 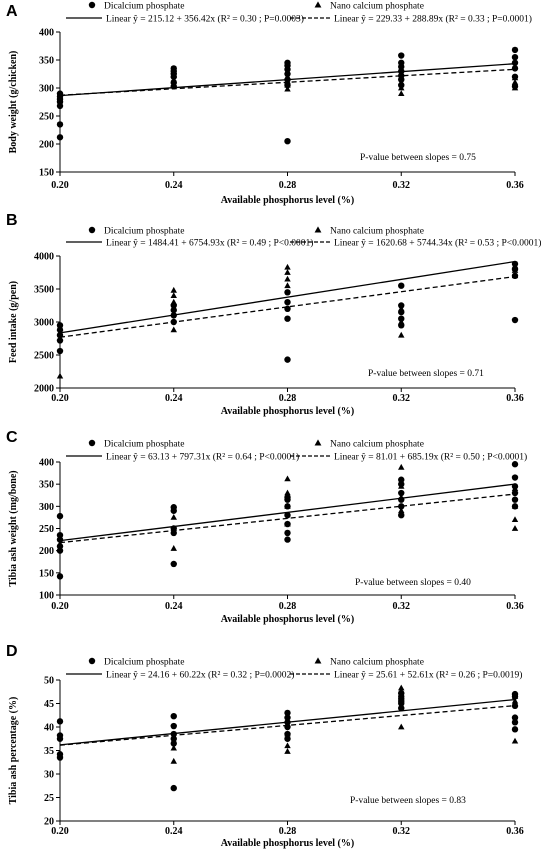 What do you see at coordinates (318, 229) in the screenshot?
I see `legend-marker-triangle-b` at bounding box center [318, 229].